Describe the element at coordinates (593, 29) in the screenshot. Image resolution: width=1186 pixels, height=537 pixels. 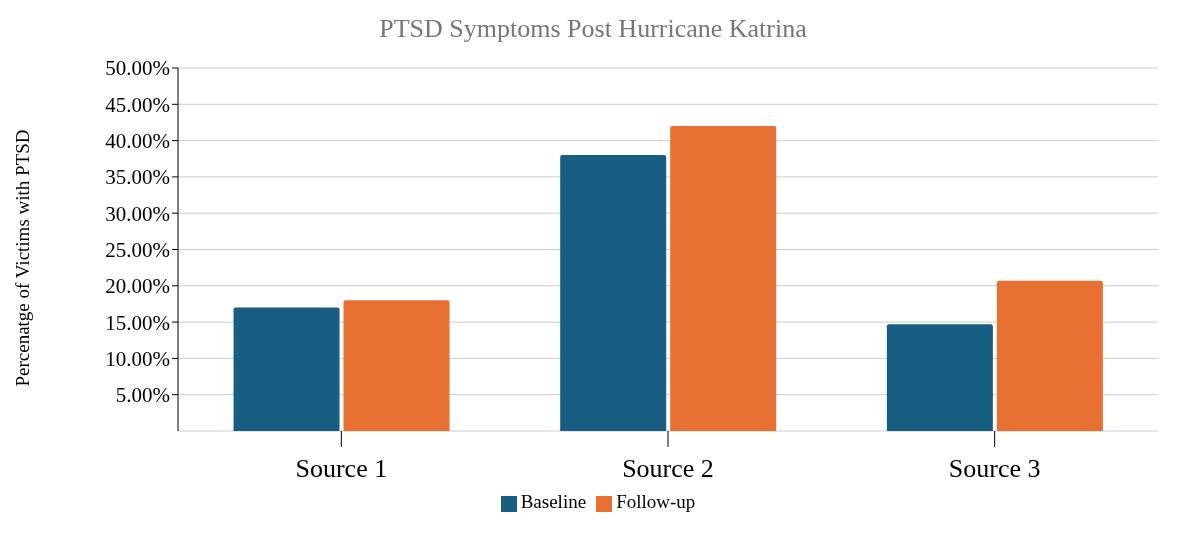
I see `chart-title: PTSD Symptoms Post Hurricane Katrina` at that location.